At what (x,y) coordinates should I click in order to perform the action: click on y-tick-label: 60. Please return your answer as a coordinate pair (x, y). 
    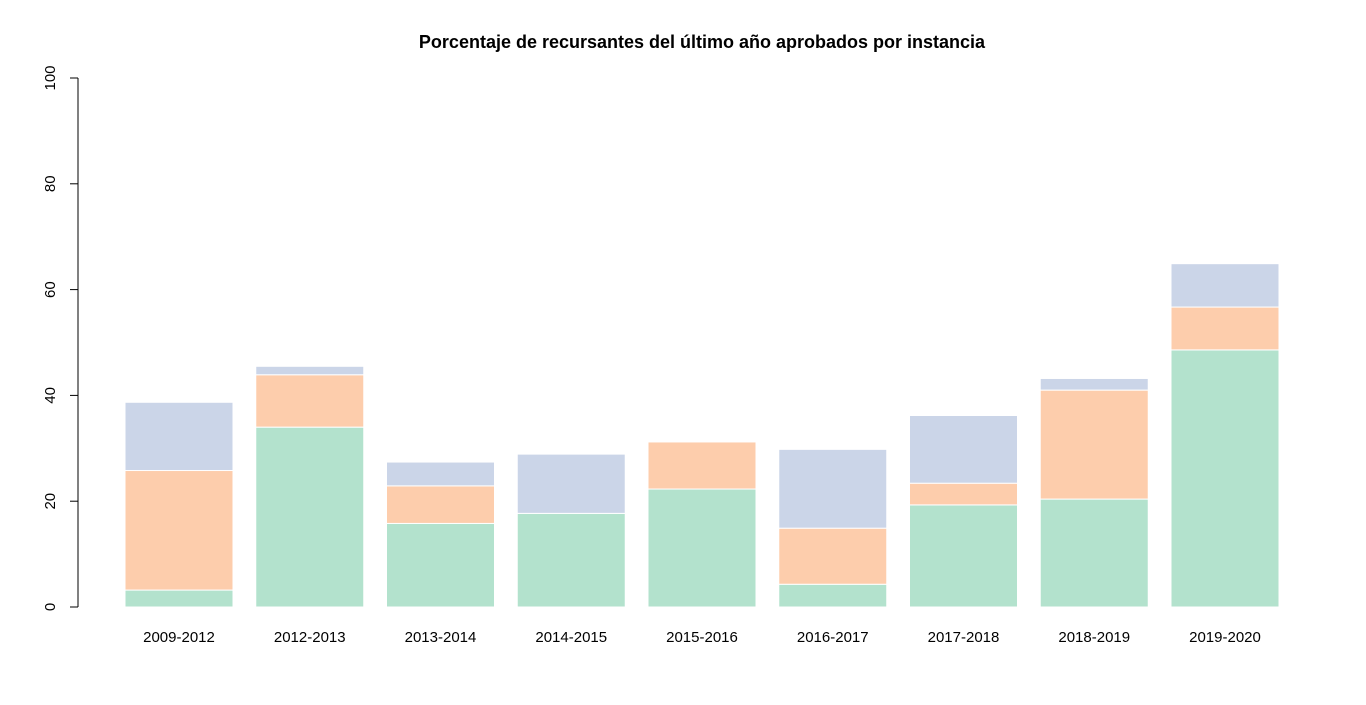
    Looking at the image, I should click on (50, 289).